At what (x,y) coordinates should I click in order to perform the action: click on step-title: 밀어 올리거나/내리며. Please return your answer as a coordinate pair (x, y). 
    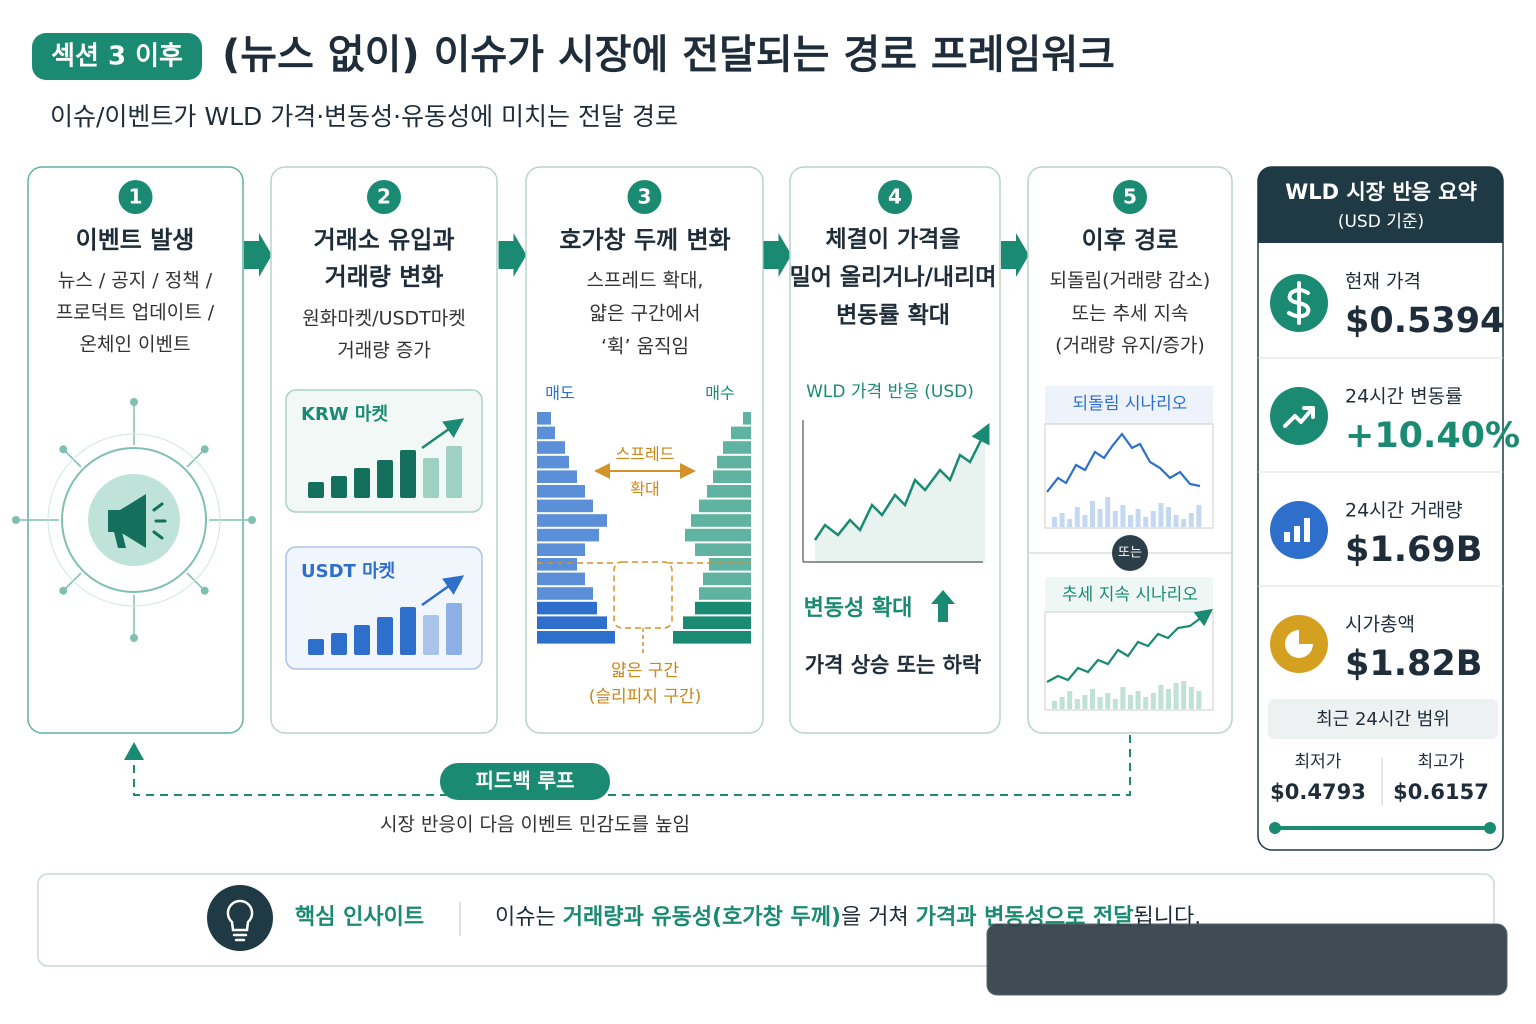
    Looking at the image, I should click on (893, 278).